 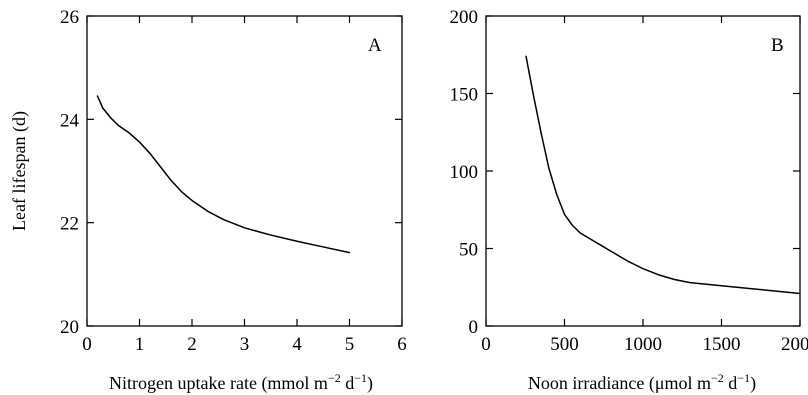 I want to click on x-tick-label: 1, so click(x=140, y=344).